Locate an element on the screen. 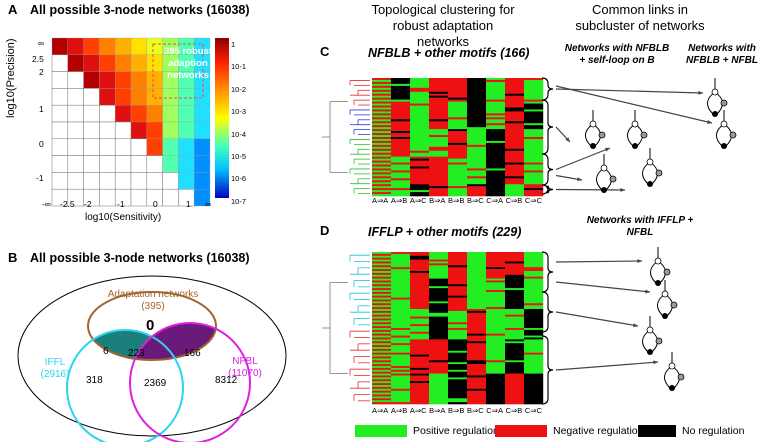  ytick-2: 2 is located at coordinates (41, 72).